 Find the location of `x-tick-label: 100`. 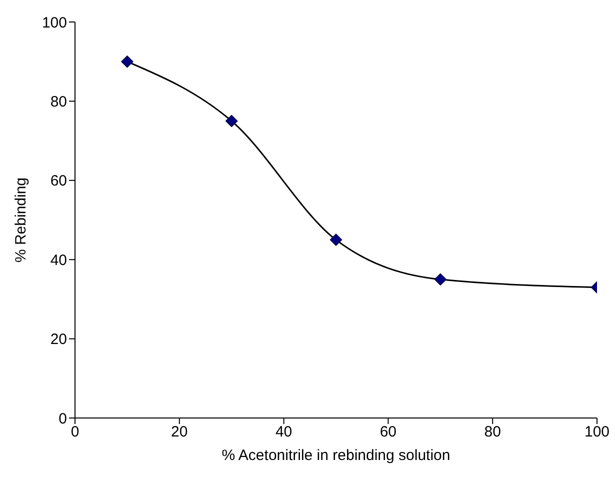

x-tick-label: 100 is located at coordinates (597, 432).